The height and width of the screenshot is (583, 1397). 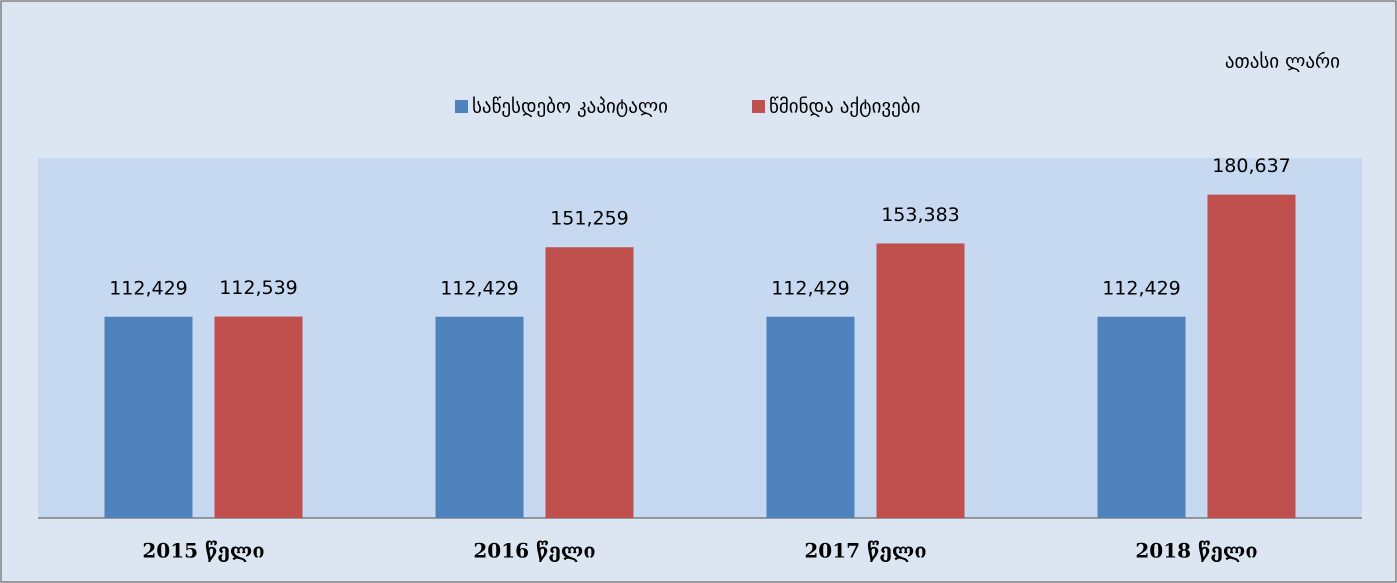 I want to click on legend-label: წმინდა აქტივები, so click(x=844, y=107).